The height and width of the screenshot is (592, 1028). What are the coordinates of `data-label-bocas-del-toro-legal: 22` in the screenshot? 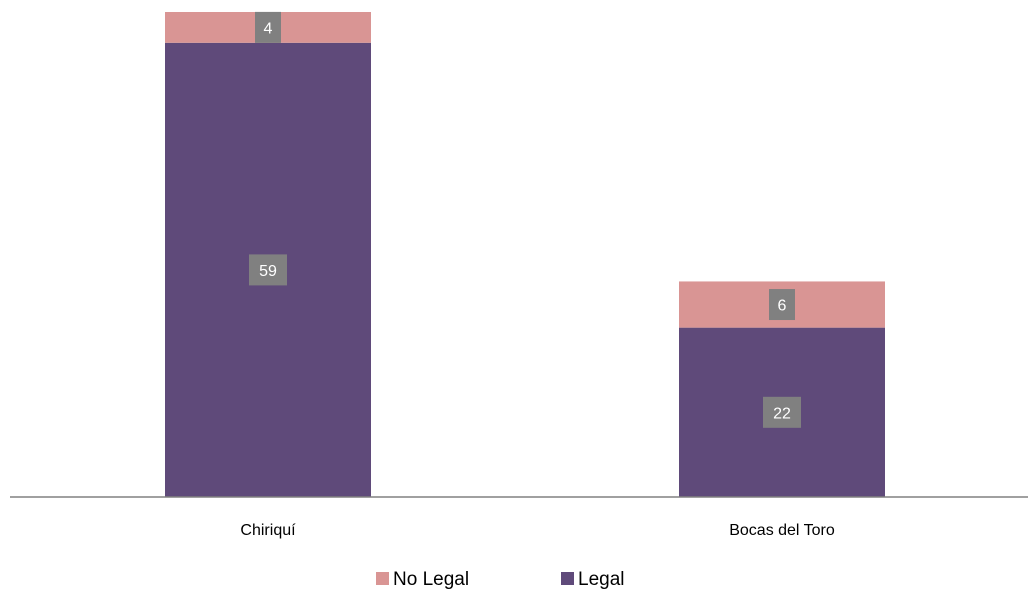 It's located at (782, 412).